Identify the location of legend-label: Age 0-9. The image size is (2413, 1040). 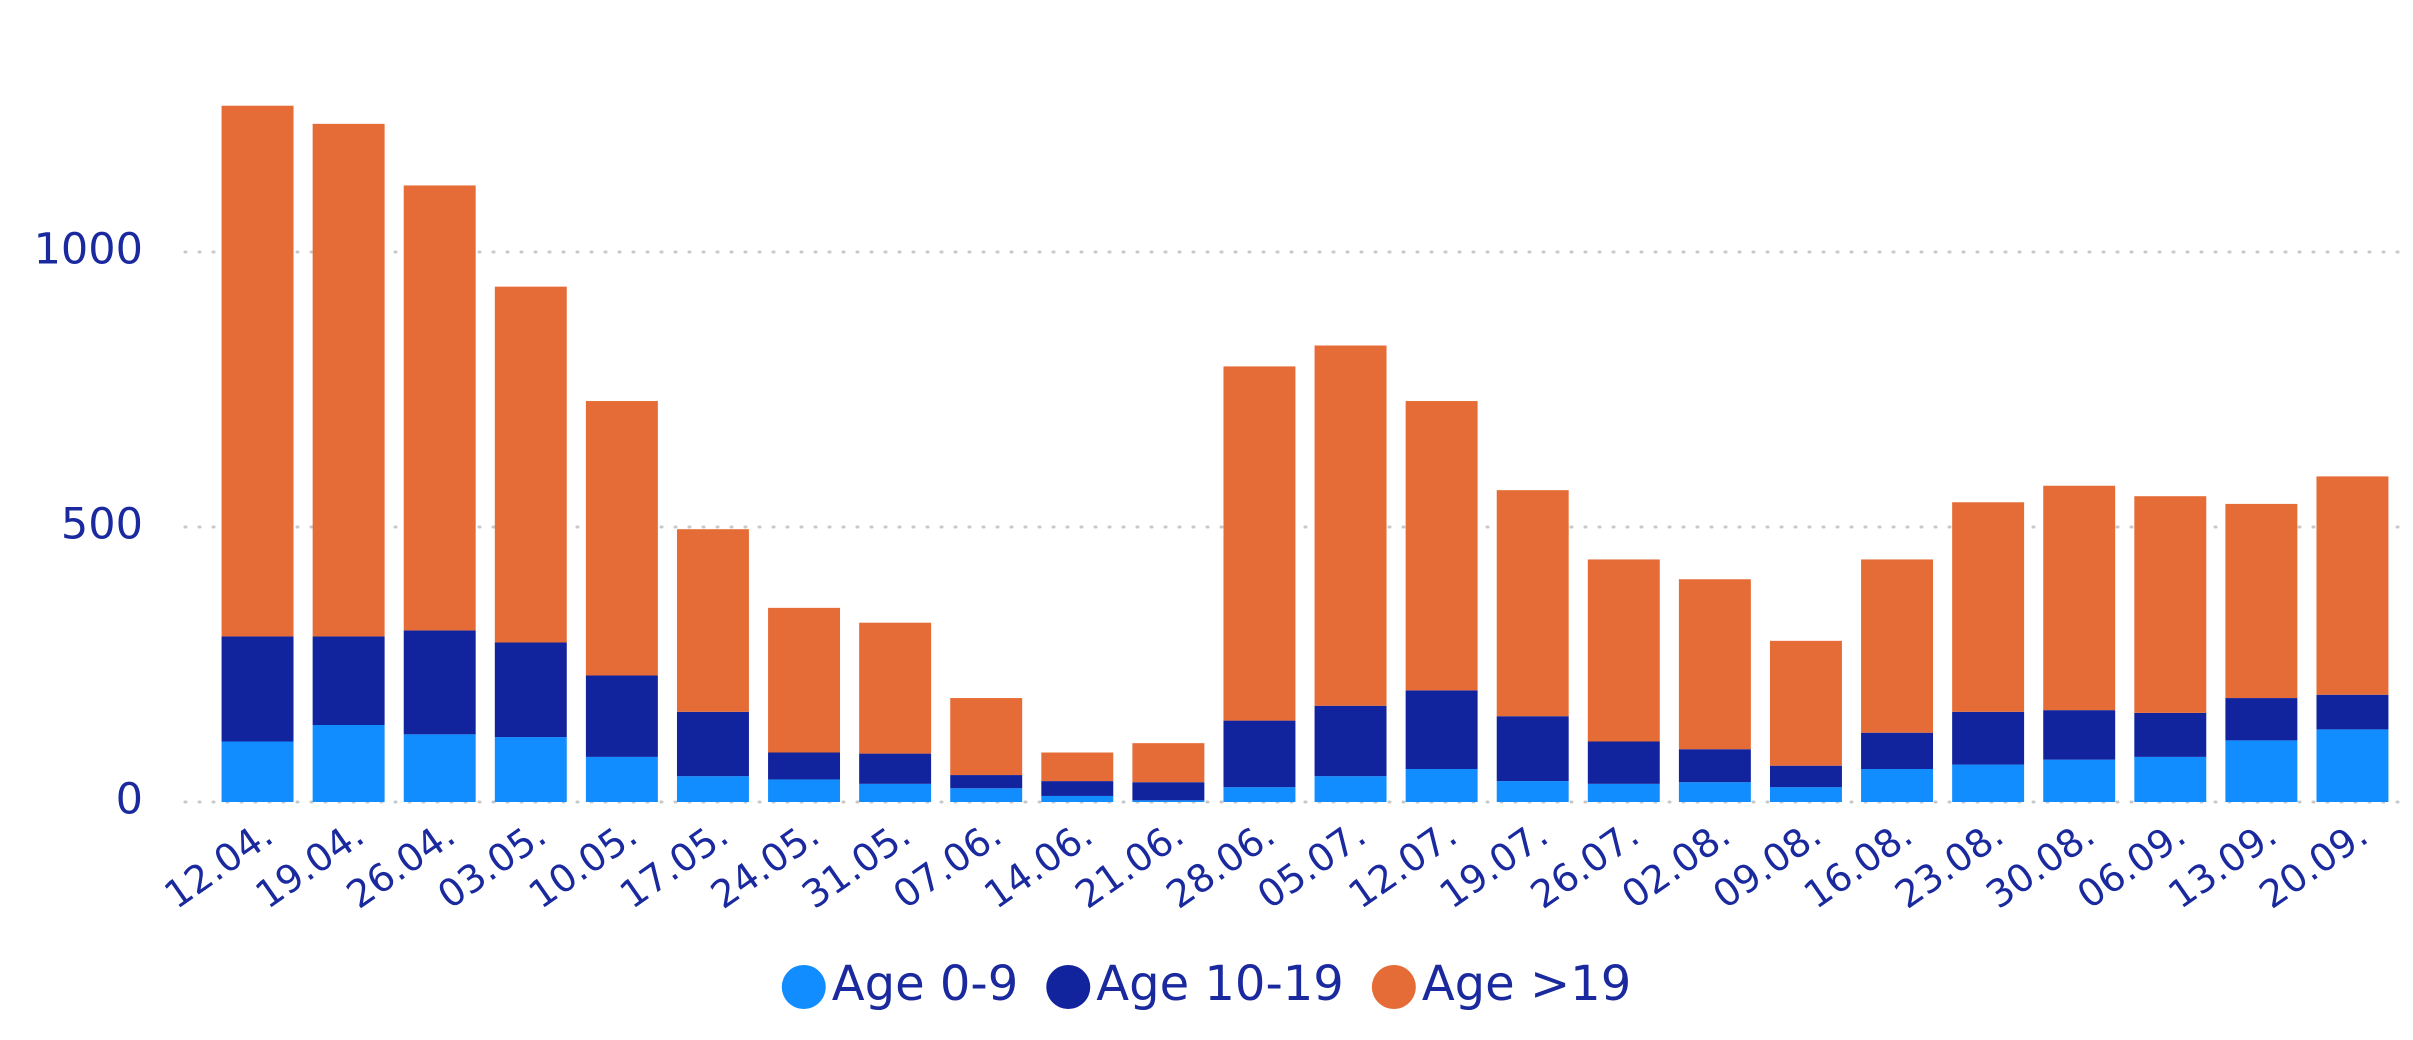
(925, 984).